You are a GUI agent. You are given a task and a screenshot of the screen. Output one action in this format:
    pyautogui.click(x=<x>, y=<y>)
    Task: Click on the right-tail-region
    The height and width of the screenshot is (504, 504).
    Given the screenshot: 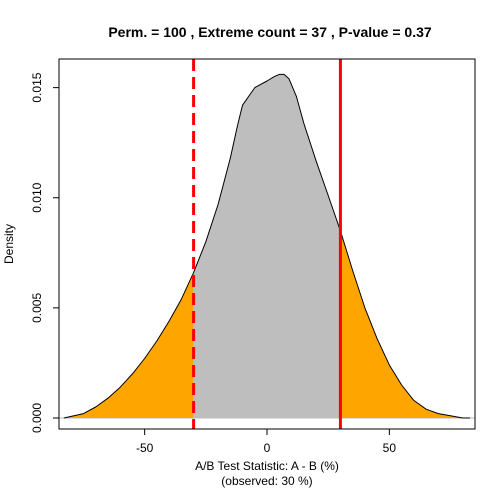 What is the action you would take?
    pyautogui.click(x=405, y=324)
    